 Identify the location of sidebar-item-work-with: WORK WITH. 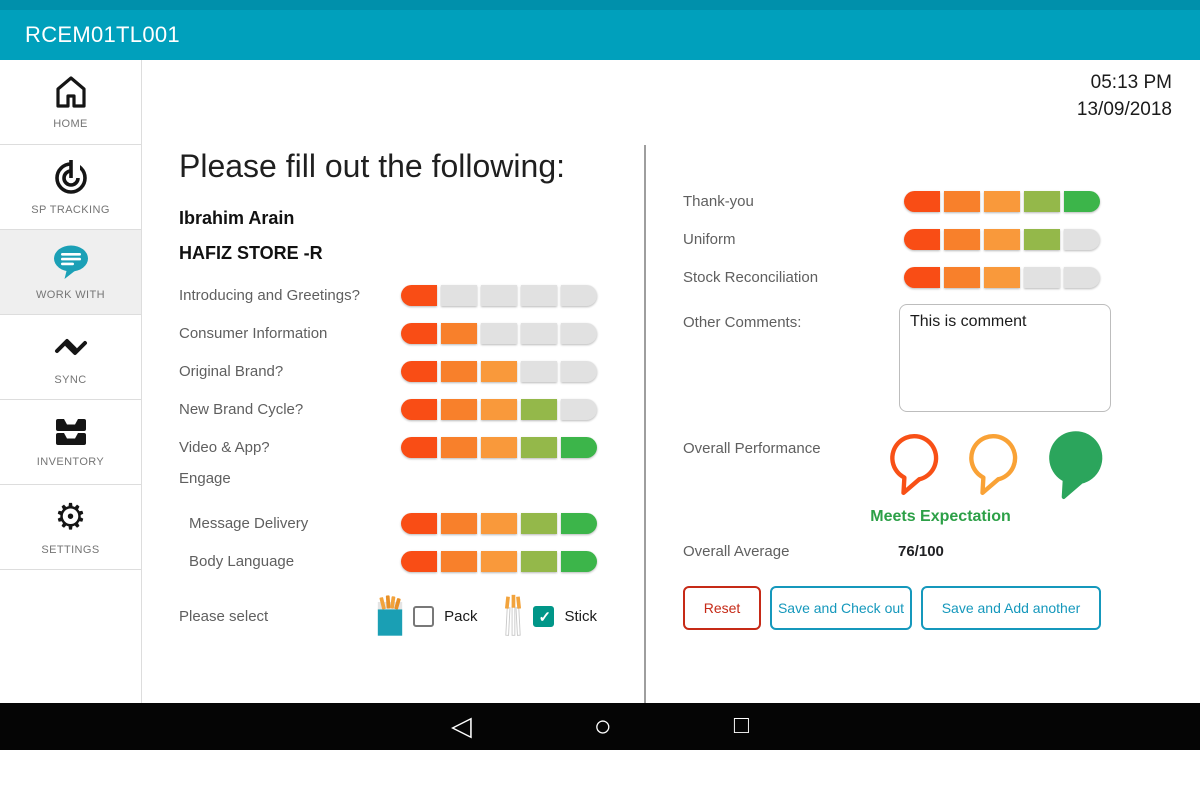
(70, 272).